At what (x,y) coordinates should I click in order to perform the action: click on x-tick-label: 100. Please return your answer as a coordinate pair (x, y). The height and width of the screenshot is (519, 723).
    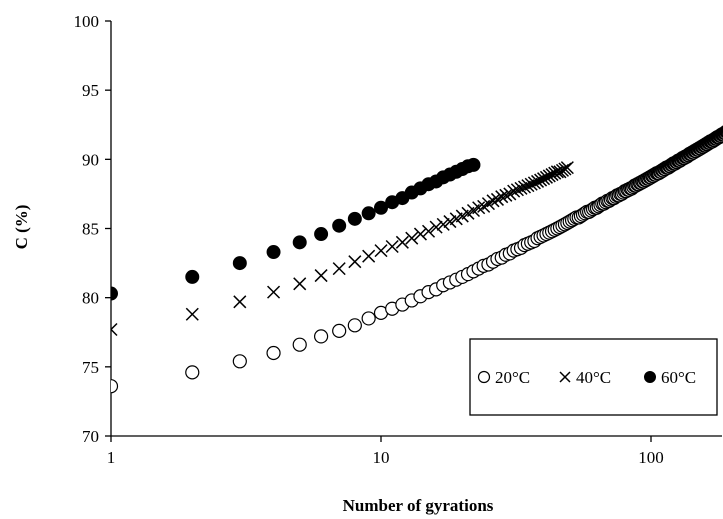
    Looking at the image, I should click on (651, 457).